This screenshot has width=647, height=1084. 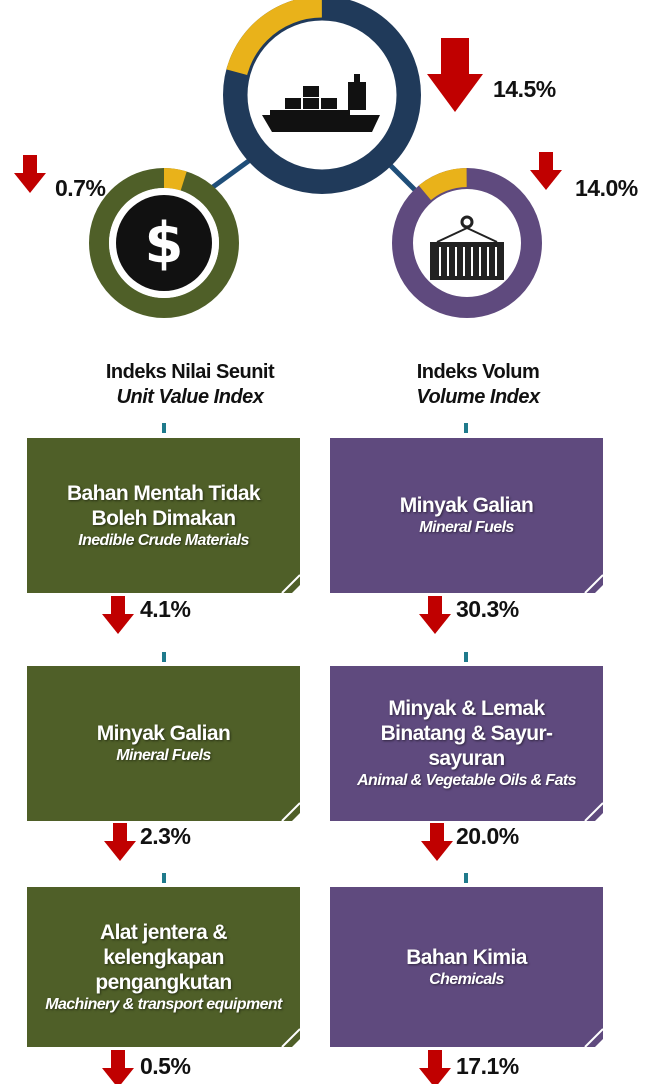 I want to click on category-subtitle: Chemicals, so click(x=466, y=979).